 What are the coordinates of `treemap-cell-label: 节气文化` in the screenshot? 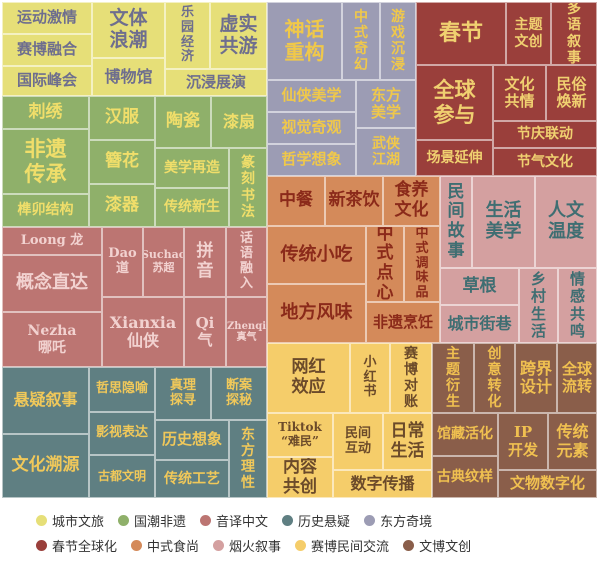 It's located at (545, 161).